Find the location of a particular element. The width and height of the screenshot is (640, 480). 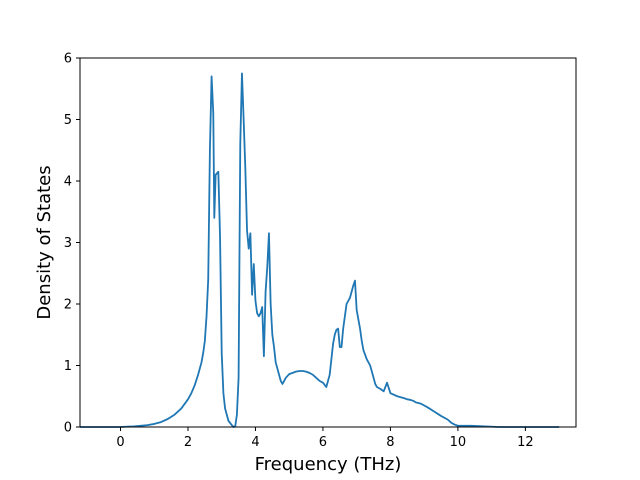

y-axis-label: Density of States is located at coordinates (44, 242).